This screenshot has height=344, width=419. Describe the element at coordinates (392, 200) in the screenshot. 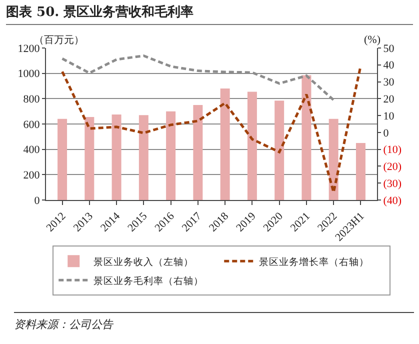

I see `y2-tick-label: (40)` at that location.